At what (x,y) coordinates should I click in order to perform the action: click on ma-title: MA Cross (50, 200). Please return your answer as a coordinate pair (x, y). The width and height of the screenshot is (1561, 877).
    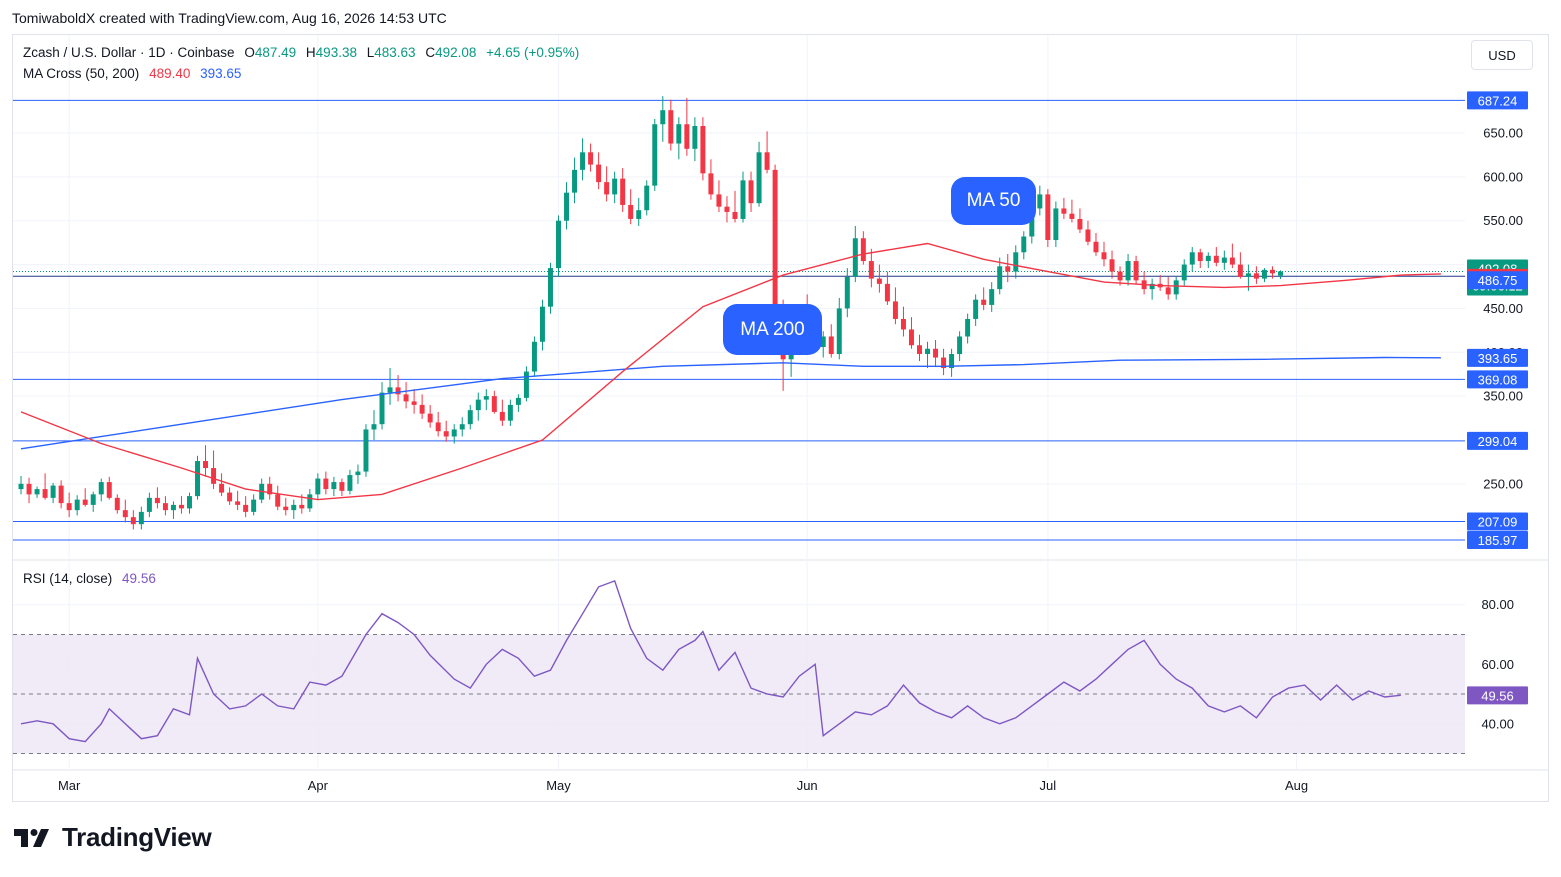
    Looking at the image, I should click on (81, 73).